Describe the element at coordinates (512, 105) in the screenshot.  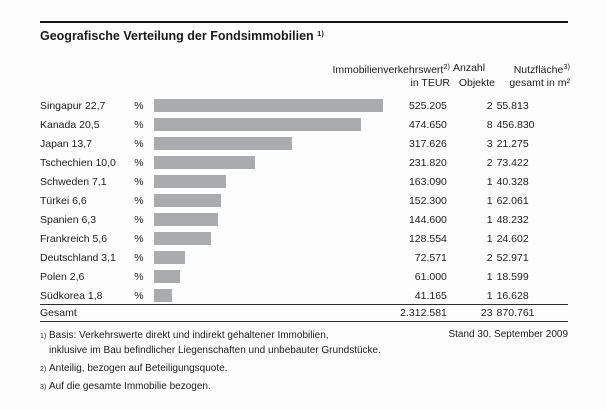
I see `area-m2: 55.813` at that location.